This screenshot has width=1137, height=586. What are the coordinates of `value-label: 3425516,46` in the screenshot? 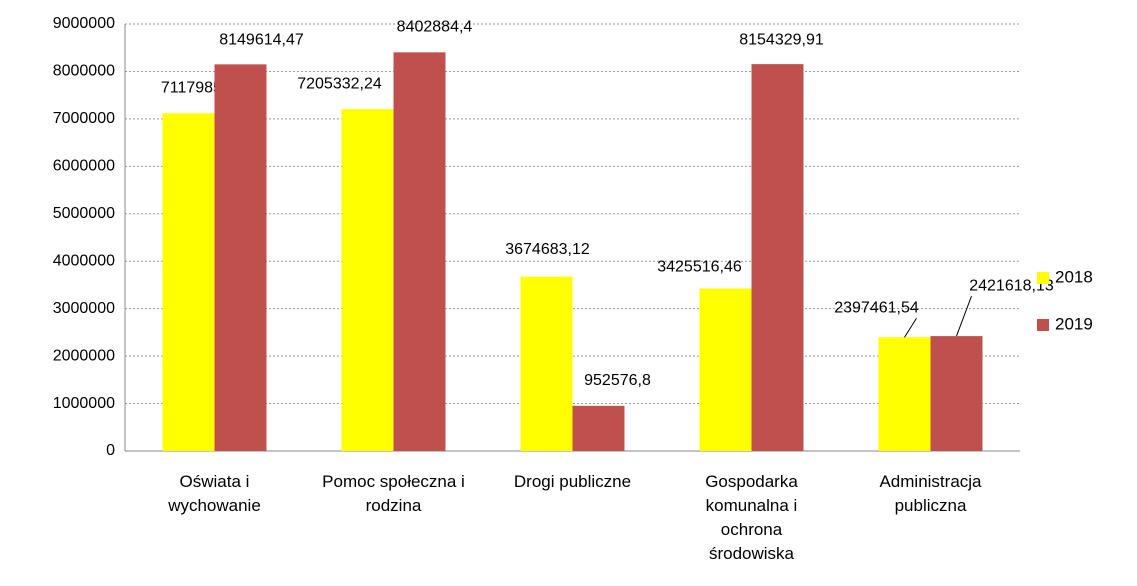 It's located at (699, 267).